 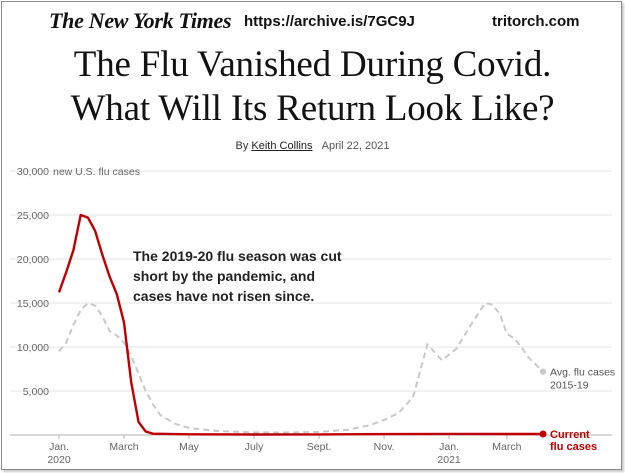 What do you see at coordinates (329, 21) in the screenshot?
I see `archive-url: https://archive.is/7GC9J` at bounding box center [329, 21].